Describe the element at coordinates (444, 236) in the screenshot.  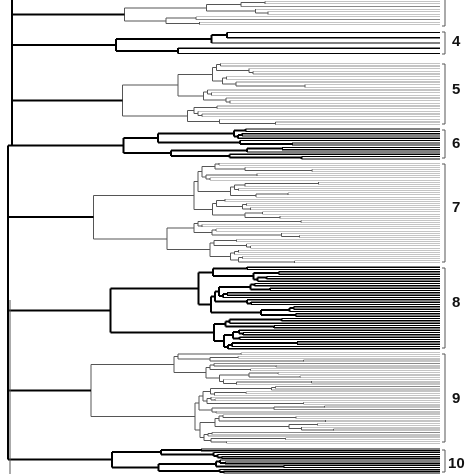
I see `cluster-brackets` at that location.